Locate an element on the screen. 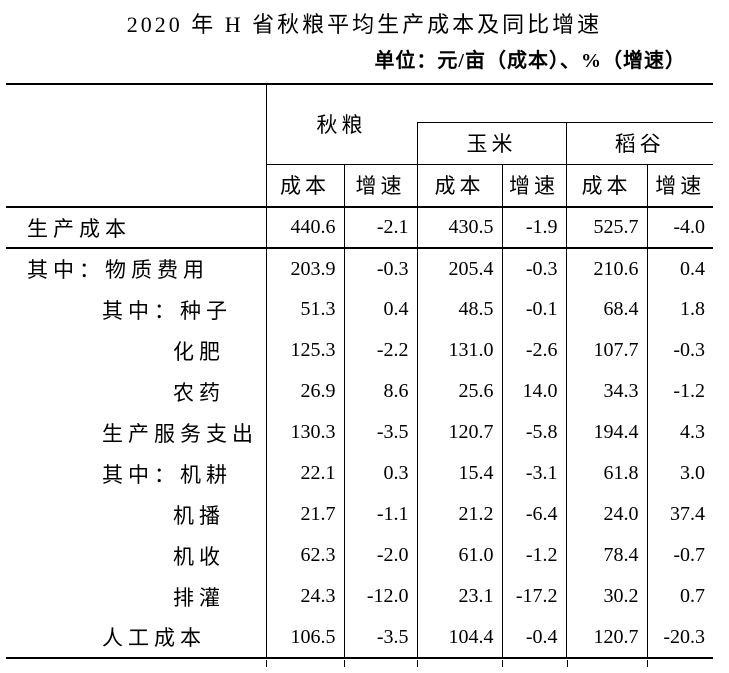 Image resolution: width=729 pixels, height=673 pixels. cell-value: 61.8 is located at coordinates (606, 473).